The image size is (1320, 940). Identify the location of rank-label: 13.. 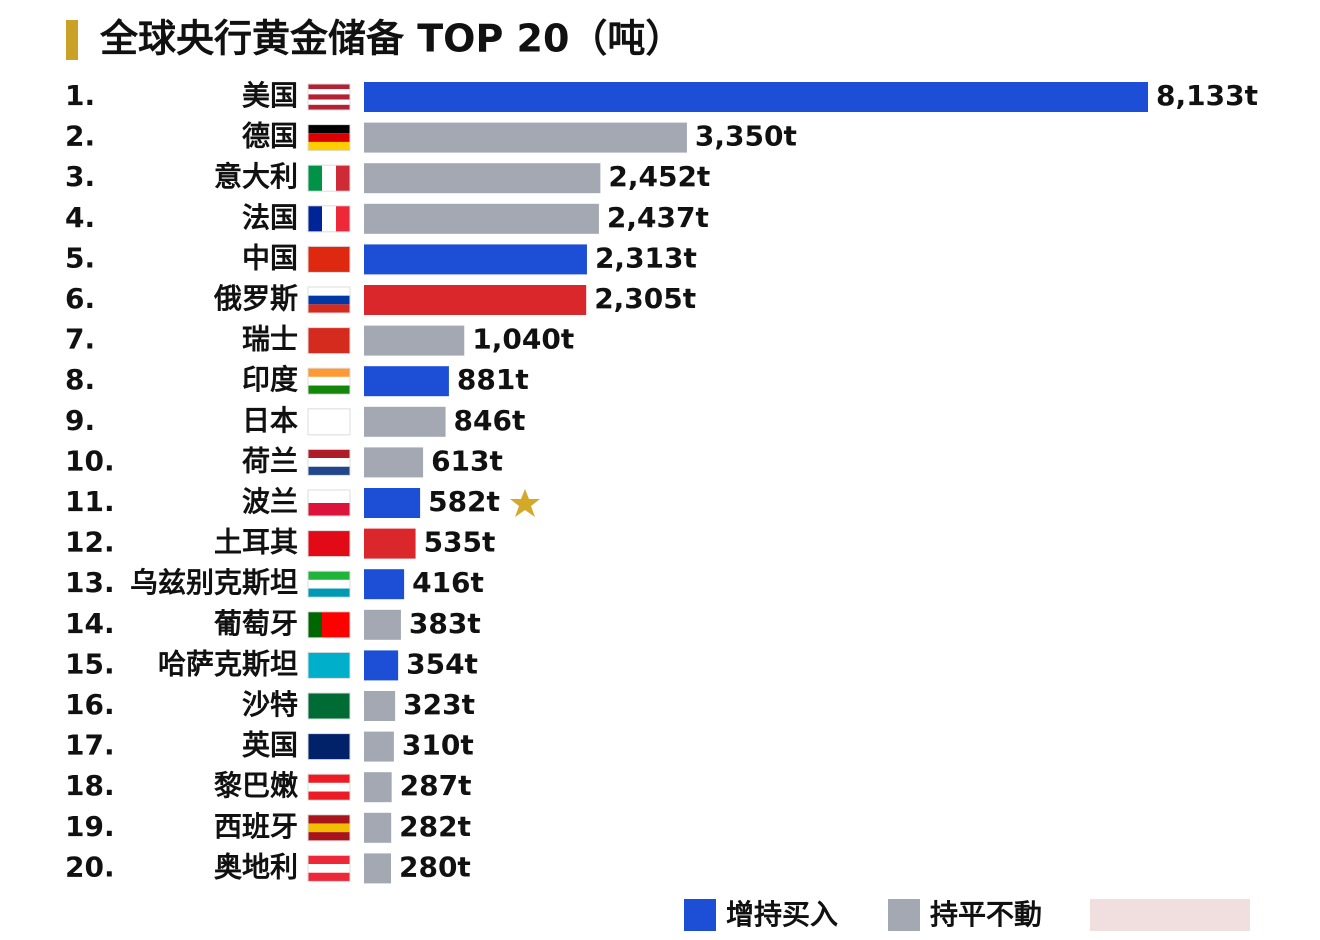
(90, 582).